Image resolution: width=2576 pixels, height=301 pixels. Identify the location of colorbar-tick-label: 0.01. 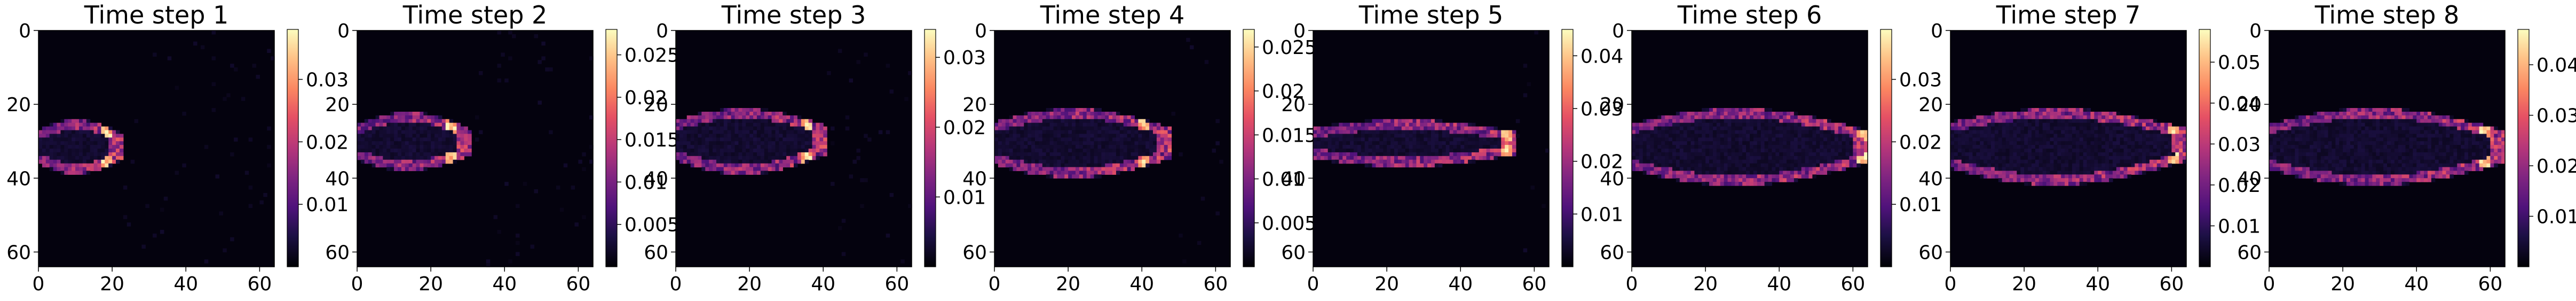
(1920, 205).